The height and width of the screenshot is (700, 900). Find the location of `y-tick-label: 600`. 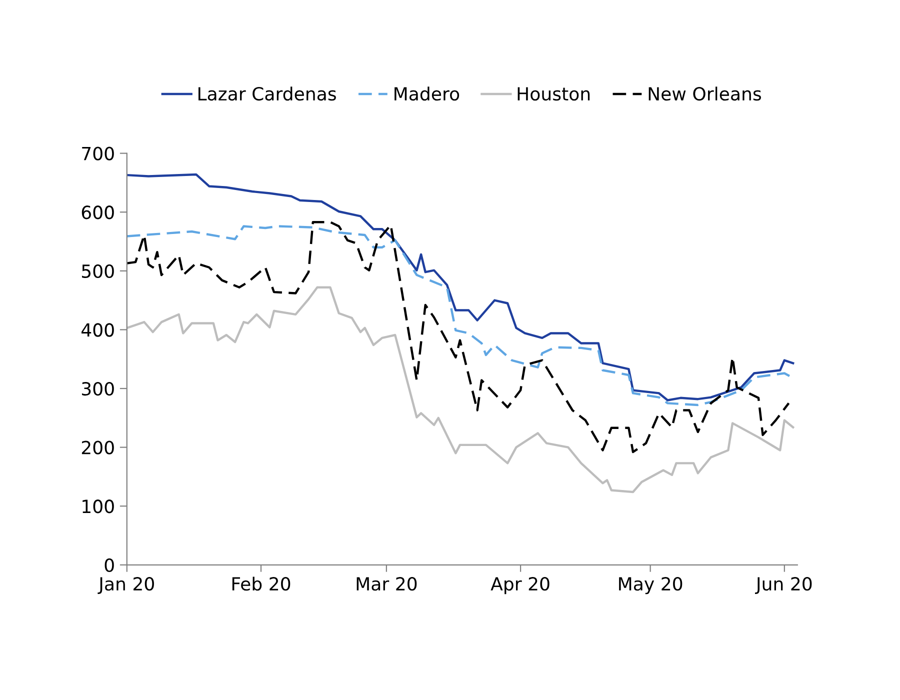

y-tick-label: 600 is located at coordinates (98, 213).